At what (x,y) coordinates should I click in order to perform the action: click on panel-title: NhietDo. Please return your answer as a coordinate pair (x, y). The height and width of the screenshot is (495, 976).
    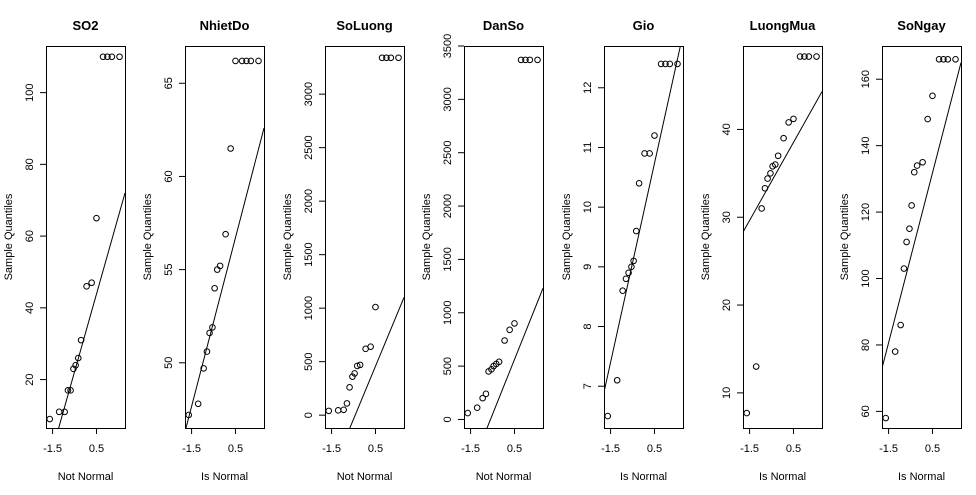
    Looking at the image, I should click on (225, 25).